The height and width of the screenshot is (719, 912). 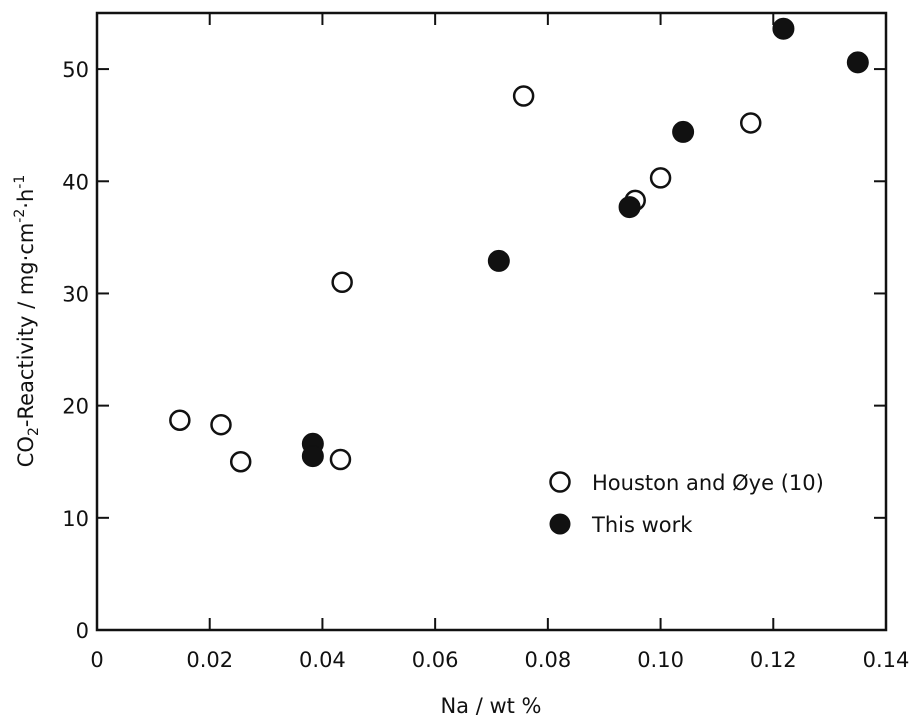 What do you see at coordinates (96, 660) in the screenshot?
I see `x-tick-label: 0` at bounding box center [96, 660].